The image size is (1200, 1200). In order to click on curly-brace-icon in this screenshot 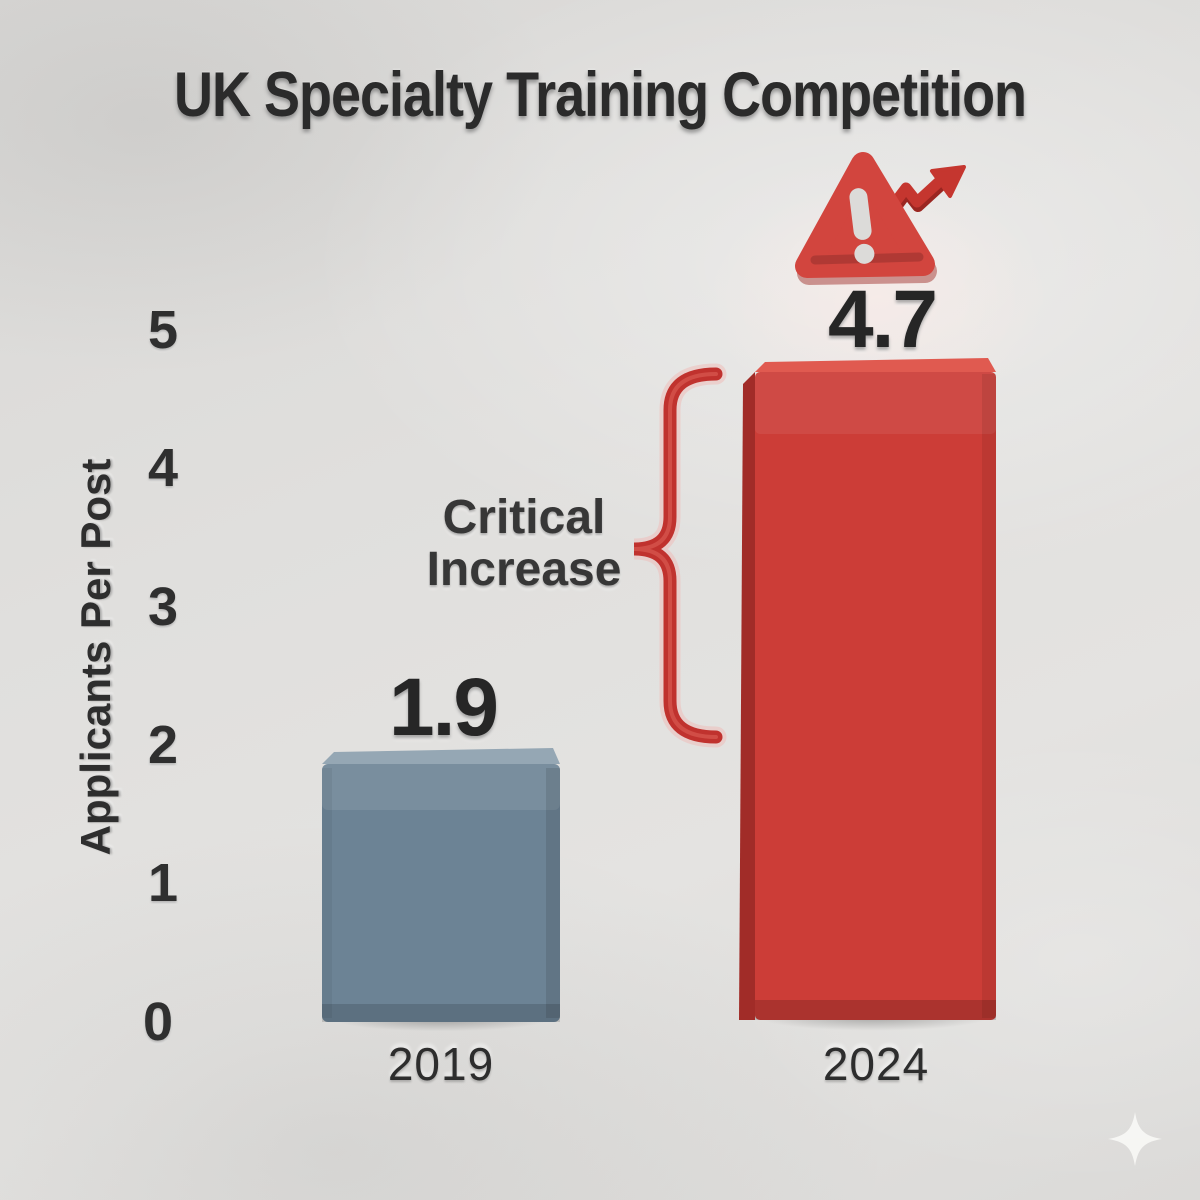, I will do `click(680, 555)`.